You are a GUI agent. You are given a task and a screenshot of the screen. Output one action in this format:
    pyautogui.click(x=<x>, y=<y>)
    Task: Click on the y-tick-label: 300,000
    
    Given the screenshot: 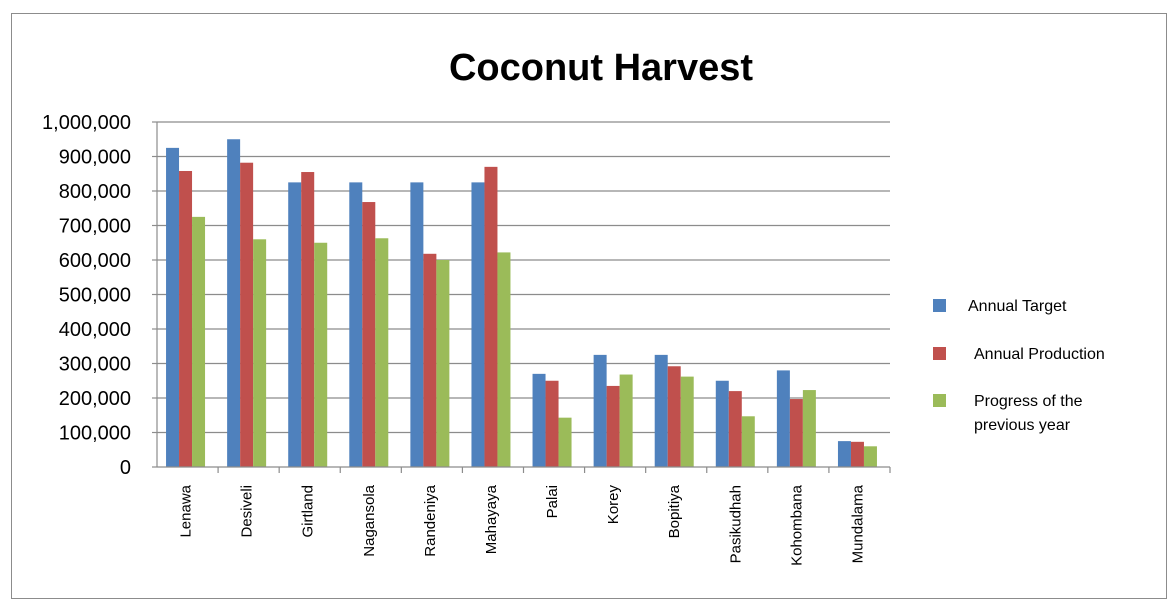 What is the action you would take?
    pyautogui.click(x=95, y=365)
    